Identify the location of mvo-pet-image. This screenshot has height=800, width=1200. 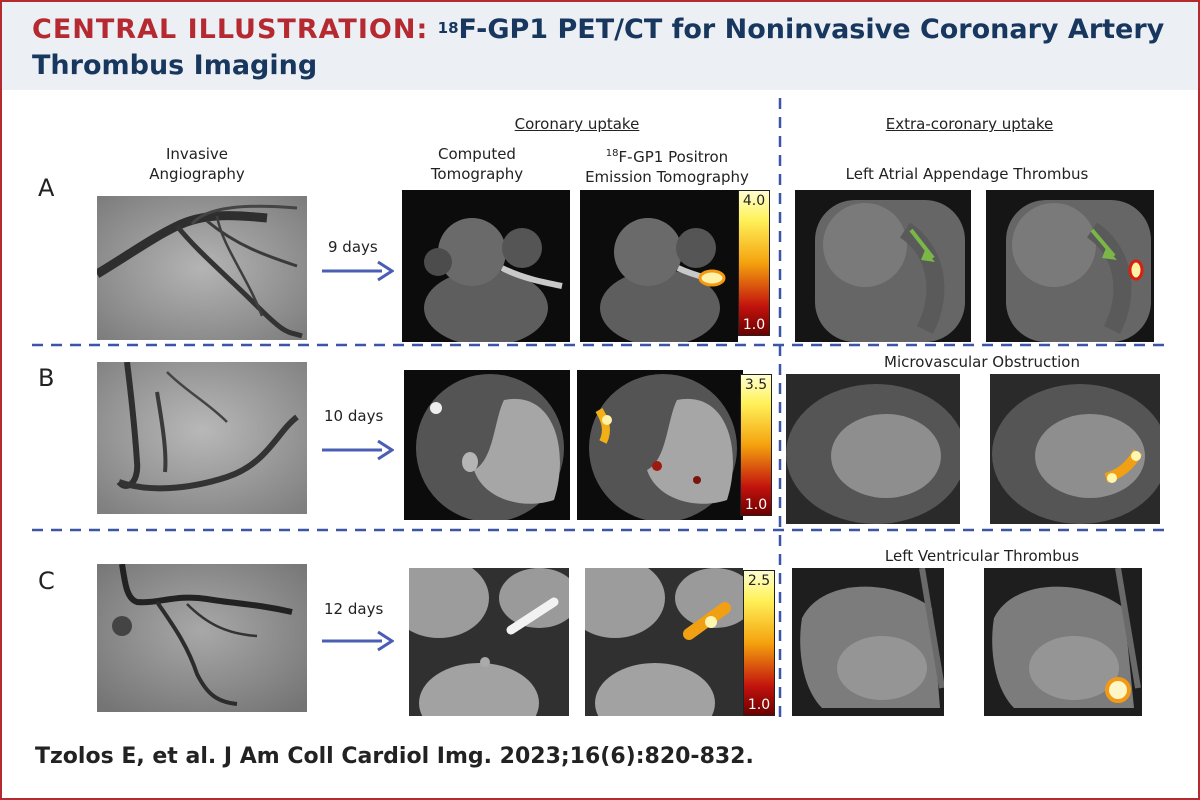
(1075, 449).